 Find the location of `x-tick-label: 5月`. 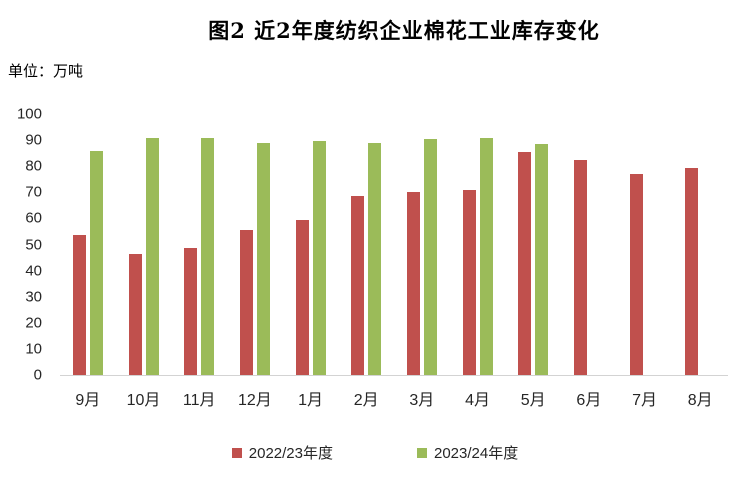

x-tick-label: 5月 is located at coordinates (533, 400).